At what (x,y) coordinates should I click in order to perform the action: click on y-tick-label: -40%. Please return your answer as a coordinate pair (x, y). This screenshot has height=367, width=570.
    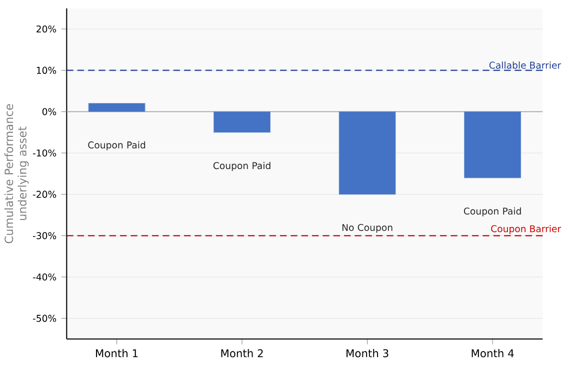
    Looking at the image, I should click on (44, 277).